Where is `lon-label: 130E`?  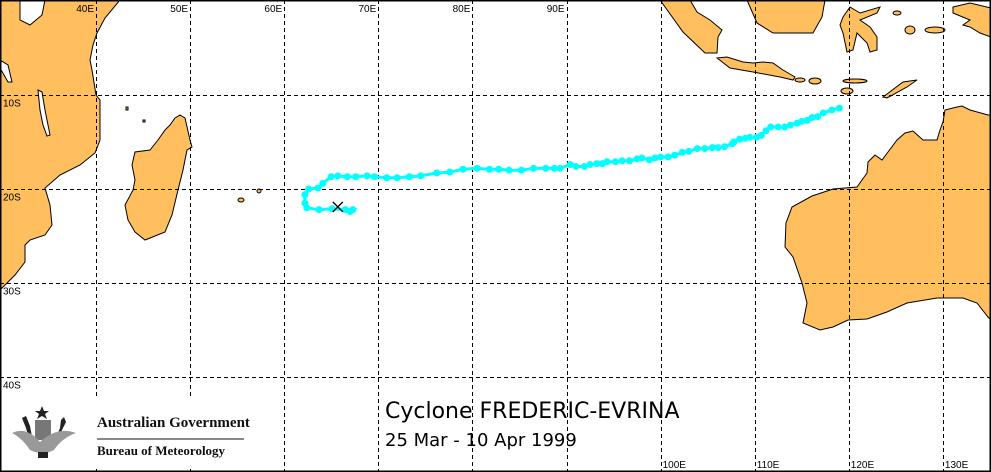 lon-label: 130E is located at coordinates (957, 465).